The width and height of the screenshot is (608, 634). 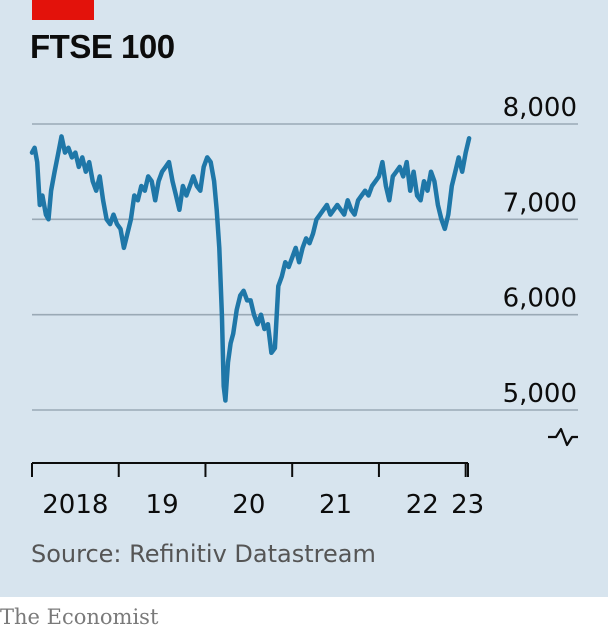 What do you see at coordinates (422, 505) in the screenshot?
I see `x-tick-label: 22` at bounding box center [422, 505].